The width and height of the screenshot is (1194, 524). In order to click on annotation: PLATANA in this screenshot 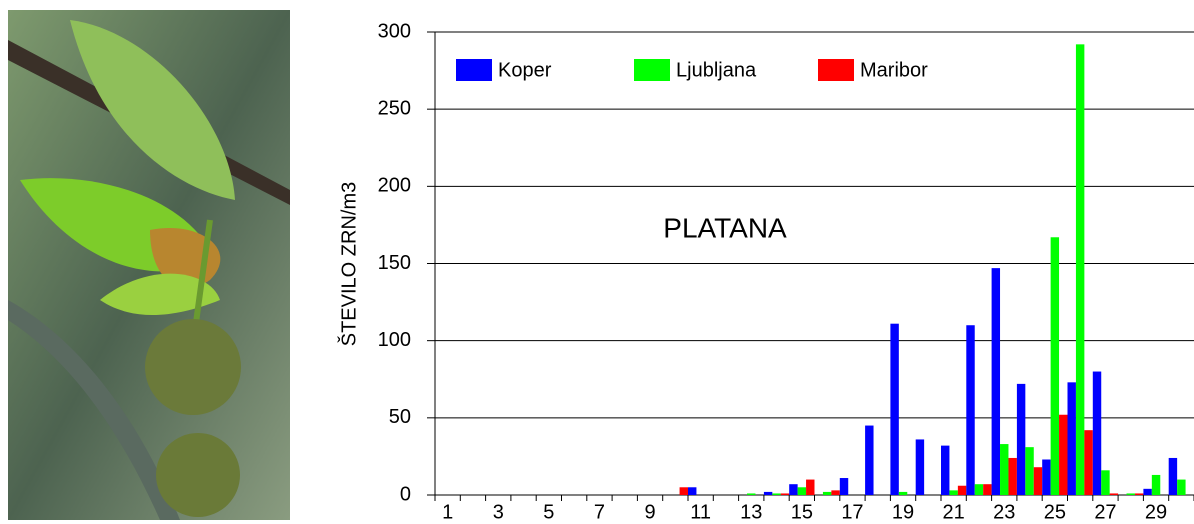, I will do `click(725, 227)`.